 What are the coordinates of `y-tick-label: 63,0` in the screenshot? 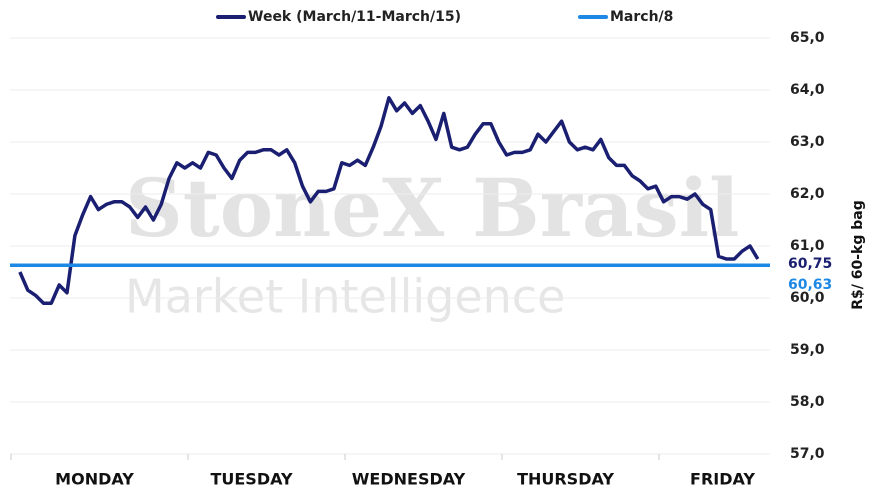 It's located at (807, 142).